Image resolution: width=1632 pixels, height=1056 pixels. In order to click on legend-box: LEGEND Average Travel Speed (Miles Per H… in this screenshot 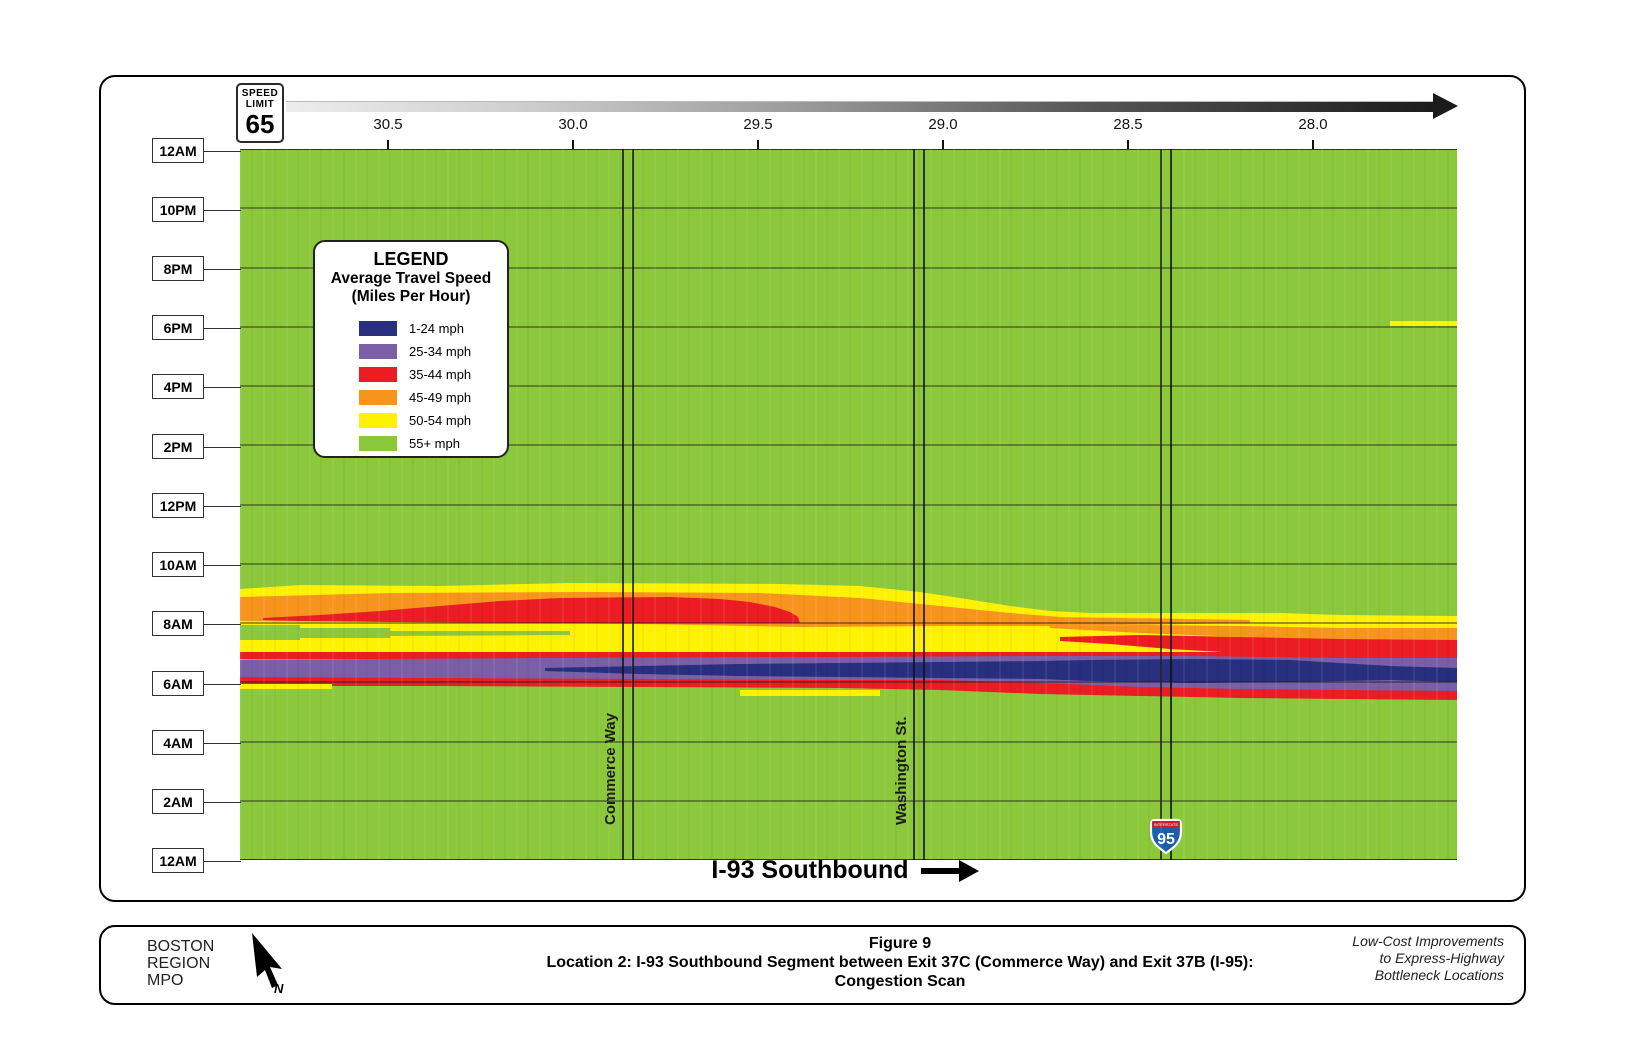, I will do `click(411, 349)`.